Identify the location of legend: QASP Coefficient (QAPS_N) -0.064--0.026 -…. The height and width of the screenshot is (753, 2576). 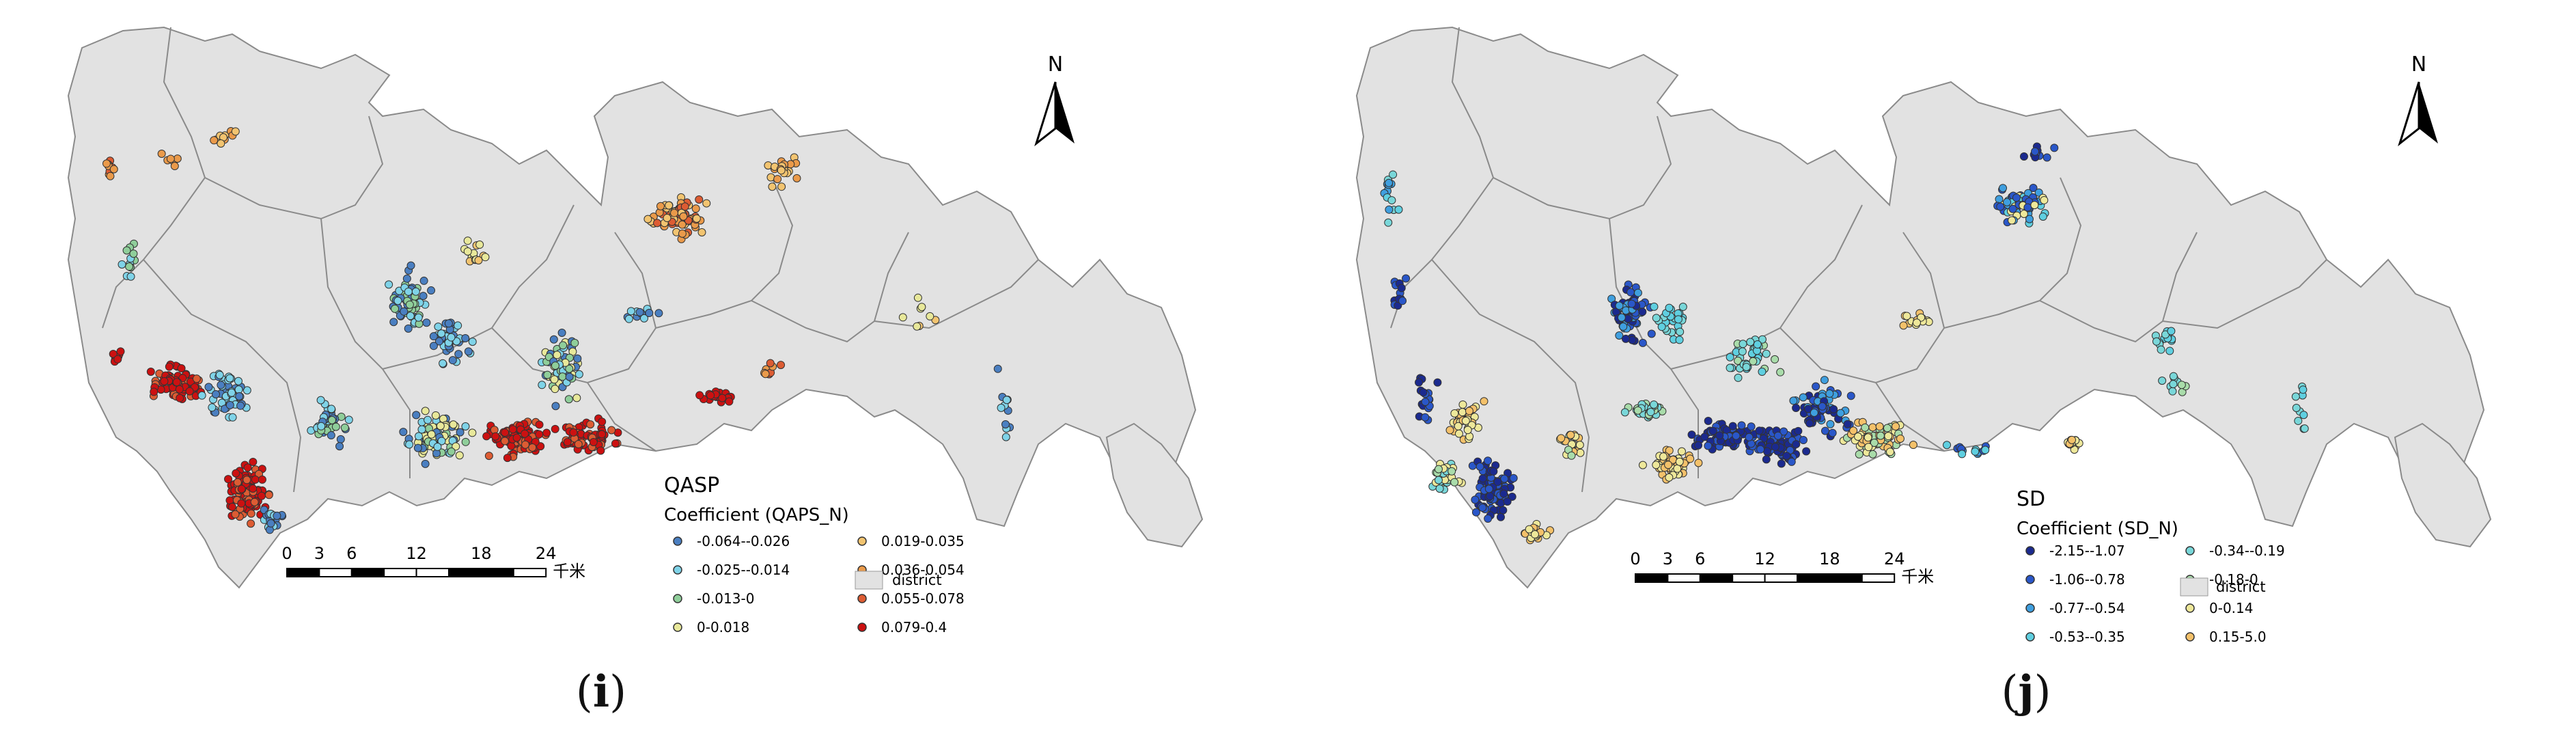
(814, 554).